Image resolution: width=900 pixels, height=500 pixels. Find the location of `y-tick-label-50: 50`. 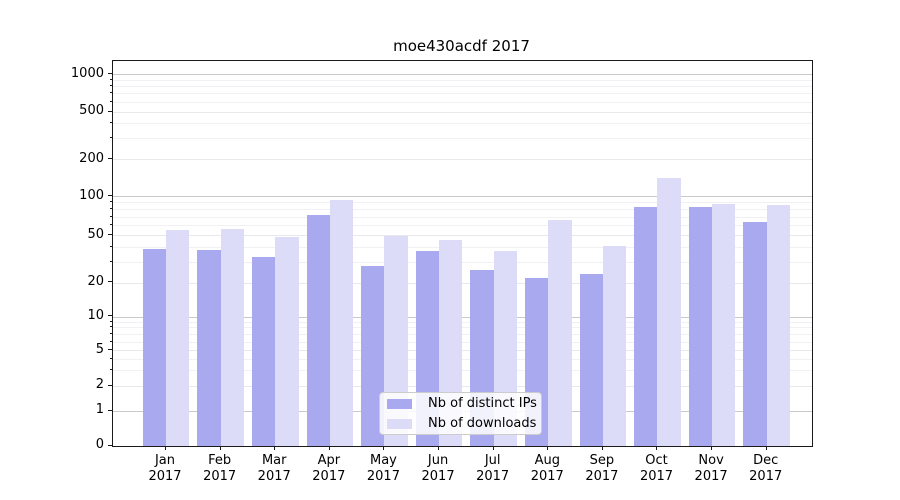

y-tick-label-50: 50 is located at coordinates (95, 234).